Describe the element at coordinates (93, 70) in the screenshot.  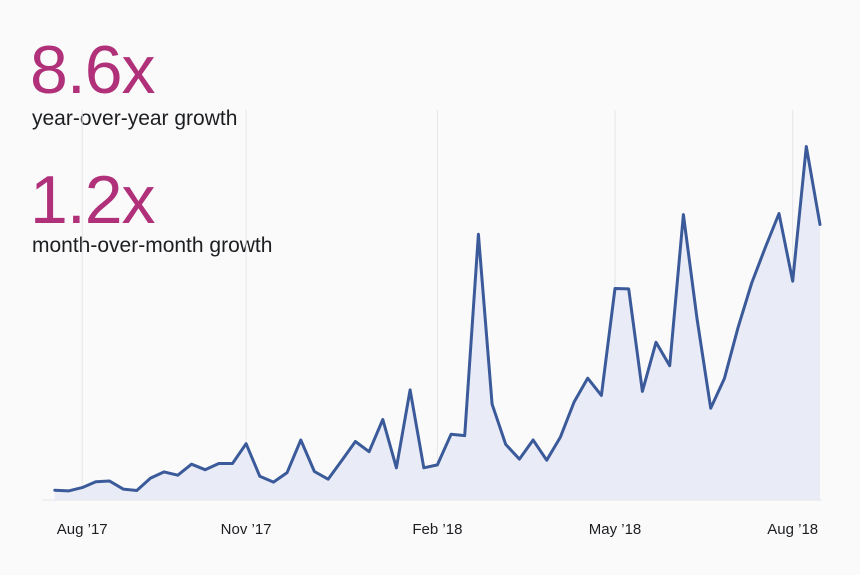
I see `yoy-growth-value: 8.6x` at that location.